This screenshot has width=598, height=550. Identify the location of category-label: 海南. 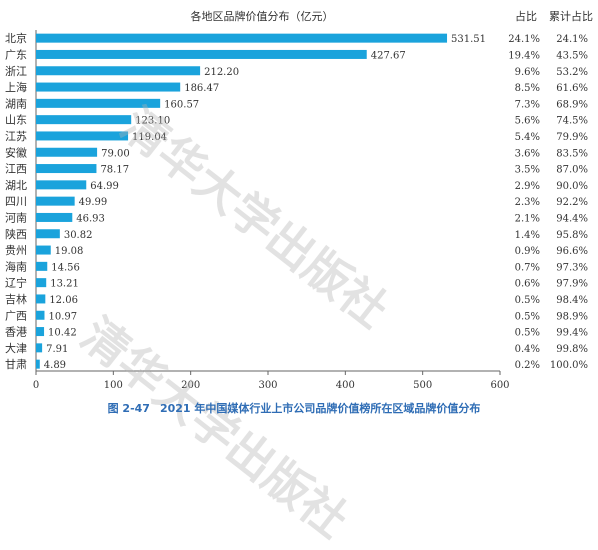
(16, 266).